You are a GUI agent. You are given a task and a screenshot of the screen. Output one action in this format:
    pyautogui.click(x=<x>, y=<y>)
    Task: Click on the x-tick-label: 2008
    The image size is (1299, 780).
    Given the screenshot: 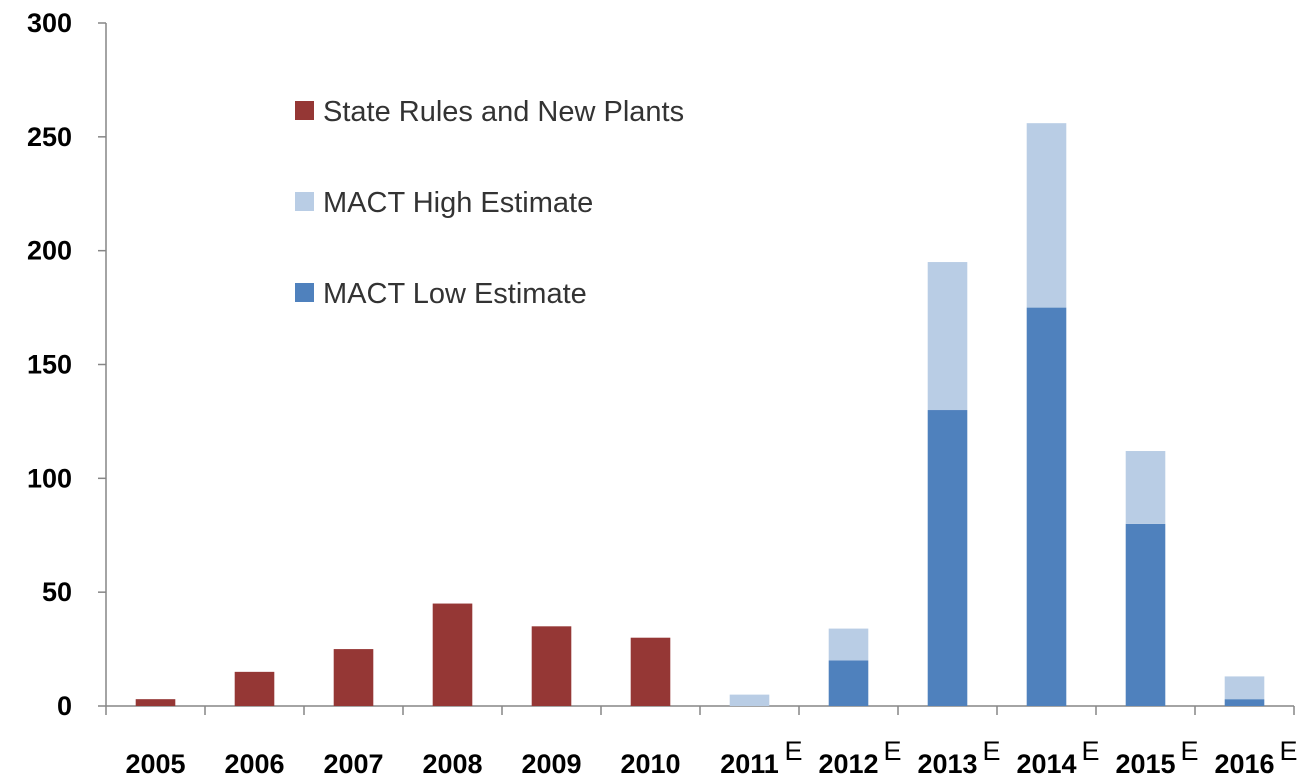 What is the action you would take?
    pyautogui.click(x=452, y=764)
    